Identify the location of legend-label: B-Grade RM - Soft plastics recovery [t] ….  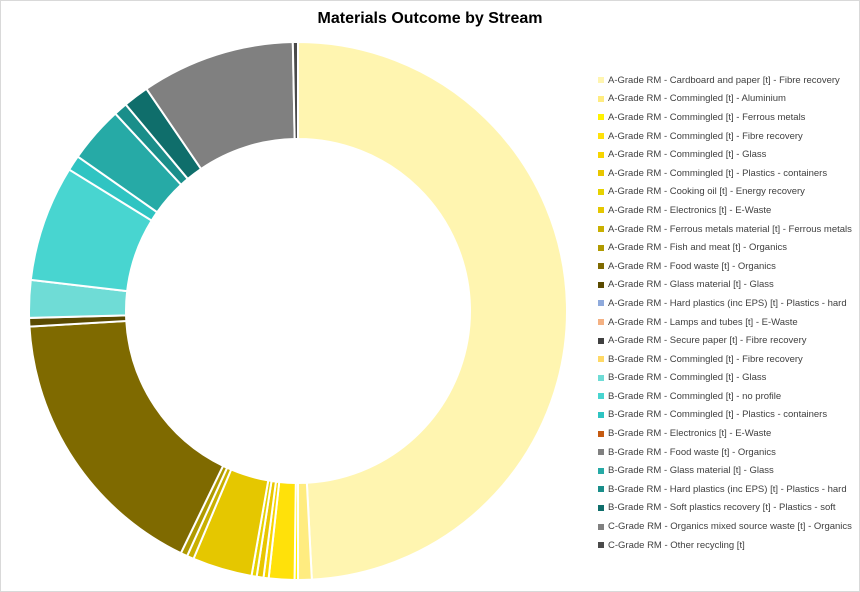
(722, 508).